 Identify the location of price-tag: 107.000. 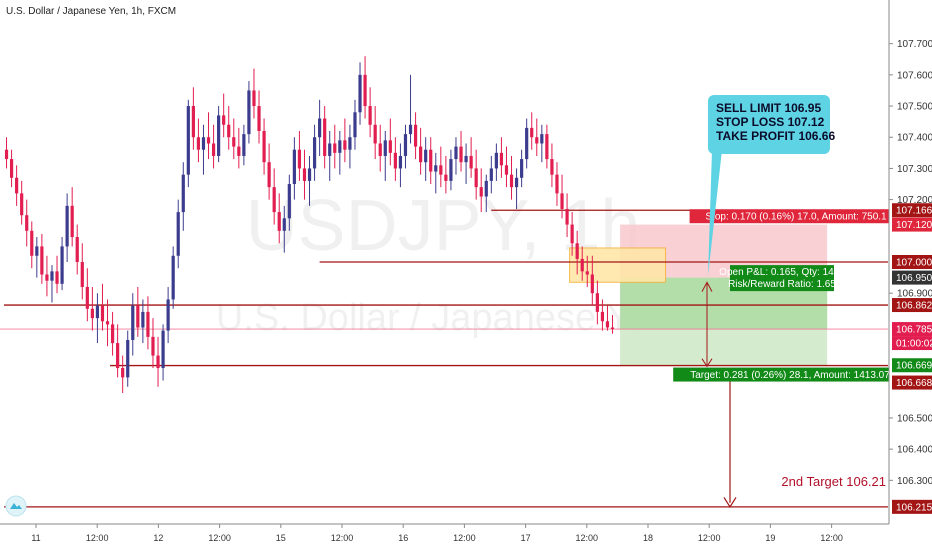
(912, 262).